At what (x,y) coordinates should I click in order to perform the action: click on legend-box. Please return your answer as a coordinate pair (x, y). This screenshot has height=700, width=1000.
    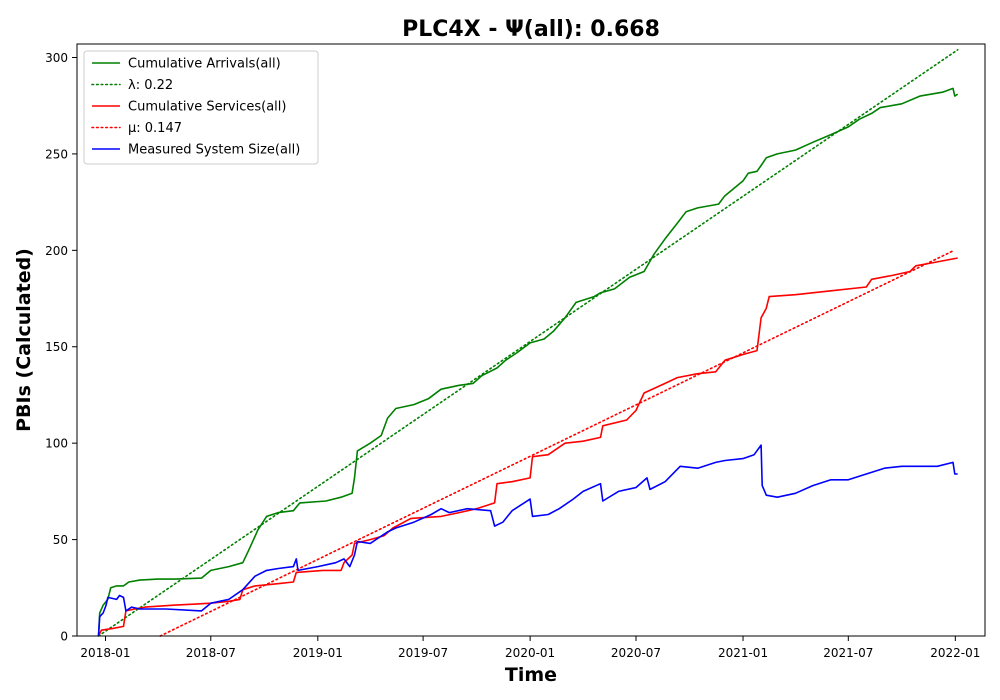
    Looking at the image, I should click on (201, 107).